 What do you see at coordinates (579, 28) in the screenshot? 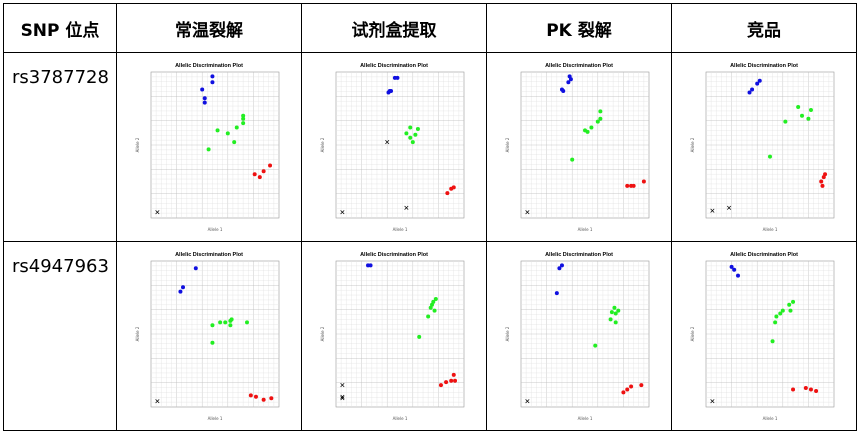
I see `header-pk-lysis: PK 裂解` at bounding box center [579, 28].